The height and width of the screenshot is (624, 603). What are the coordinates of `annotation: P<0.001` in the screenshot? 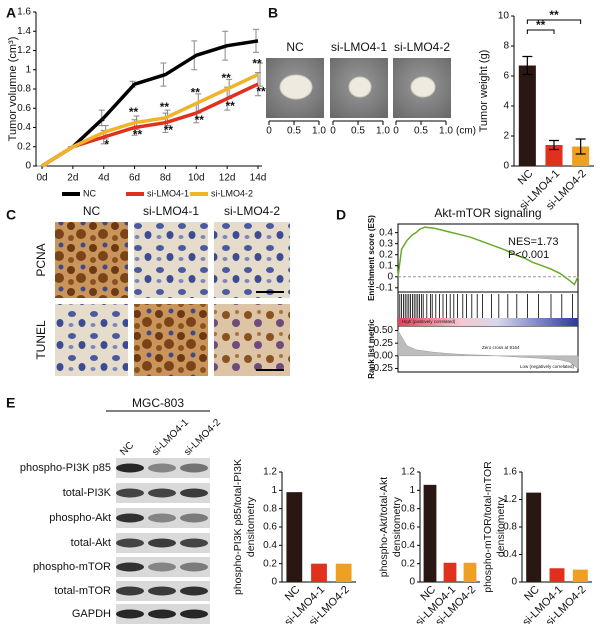 It's located at (528, 255).